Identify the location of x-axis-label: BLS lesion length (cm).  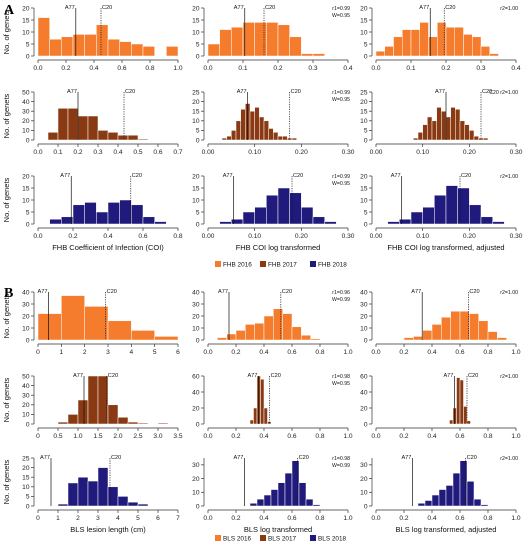
(108, 529).